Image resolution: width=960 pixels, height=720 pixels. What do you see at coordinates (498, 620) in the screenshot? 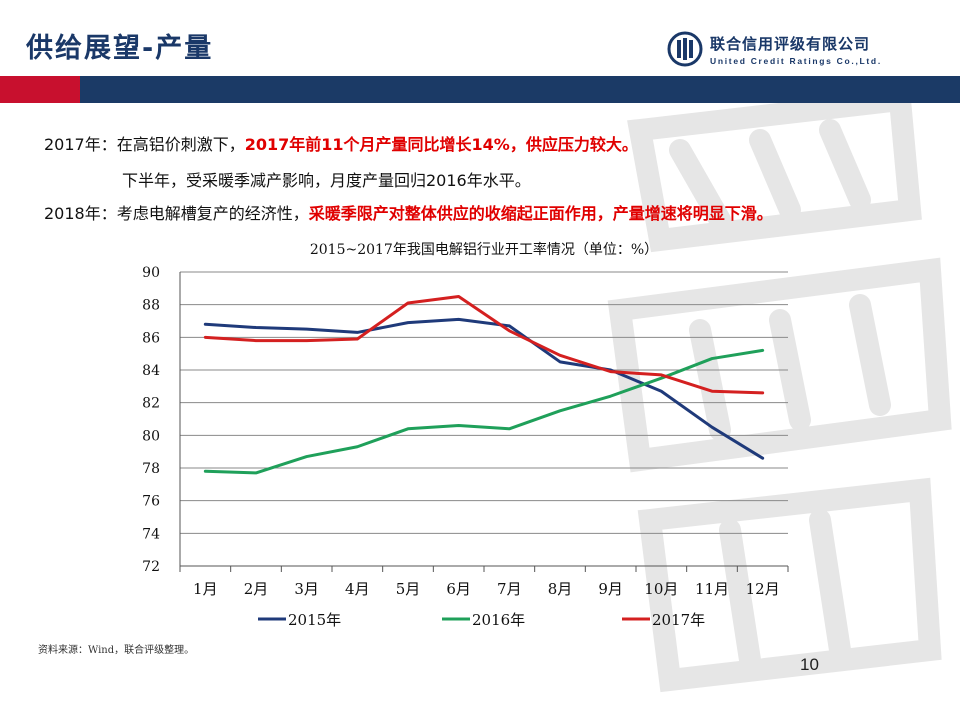
I see `legend-label: 2016年` at bounding box center [498, 620].